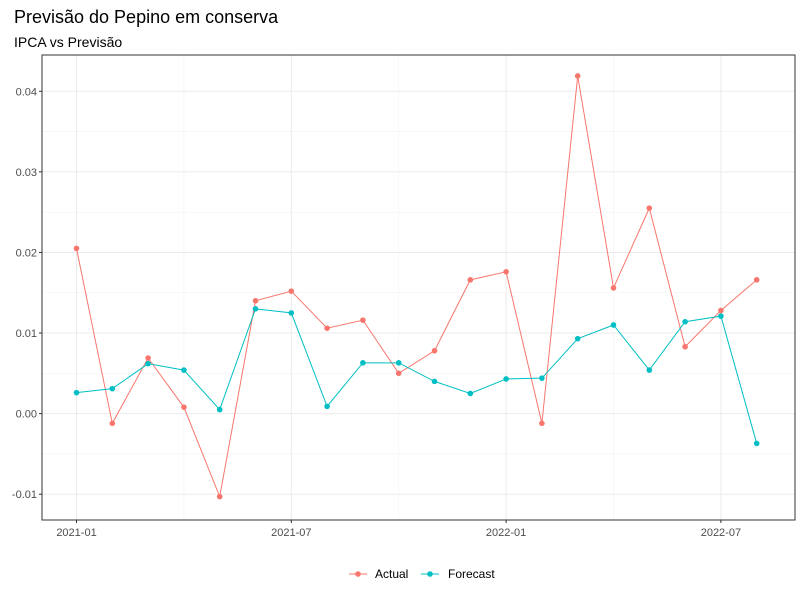  I want to click on legend-key-point-forecast, so click(430, 574).